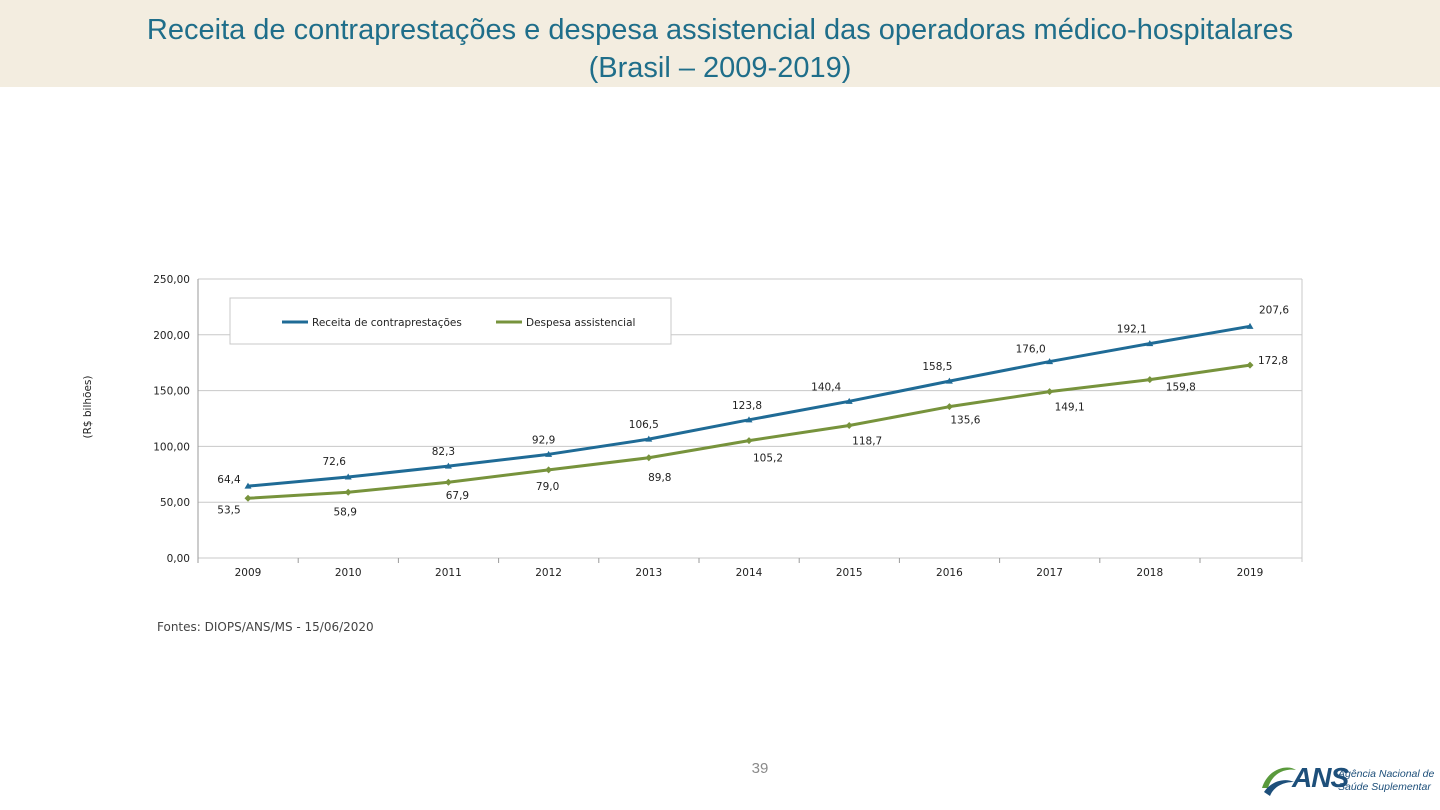  What do you see at coordinates (1274, 310) in the screenshot?
I see `data-label: 207,6` at bounding box center [1274, 310].